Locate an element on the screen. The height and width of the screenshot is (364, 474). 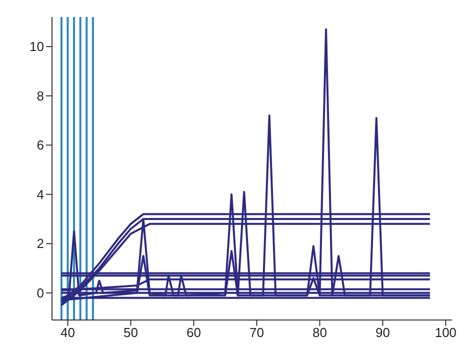
x-tick-label: 80 is located at coordinates (319, 332).